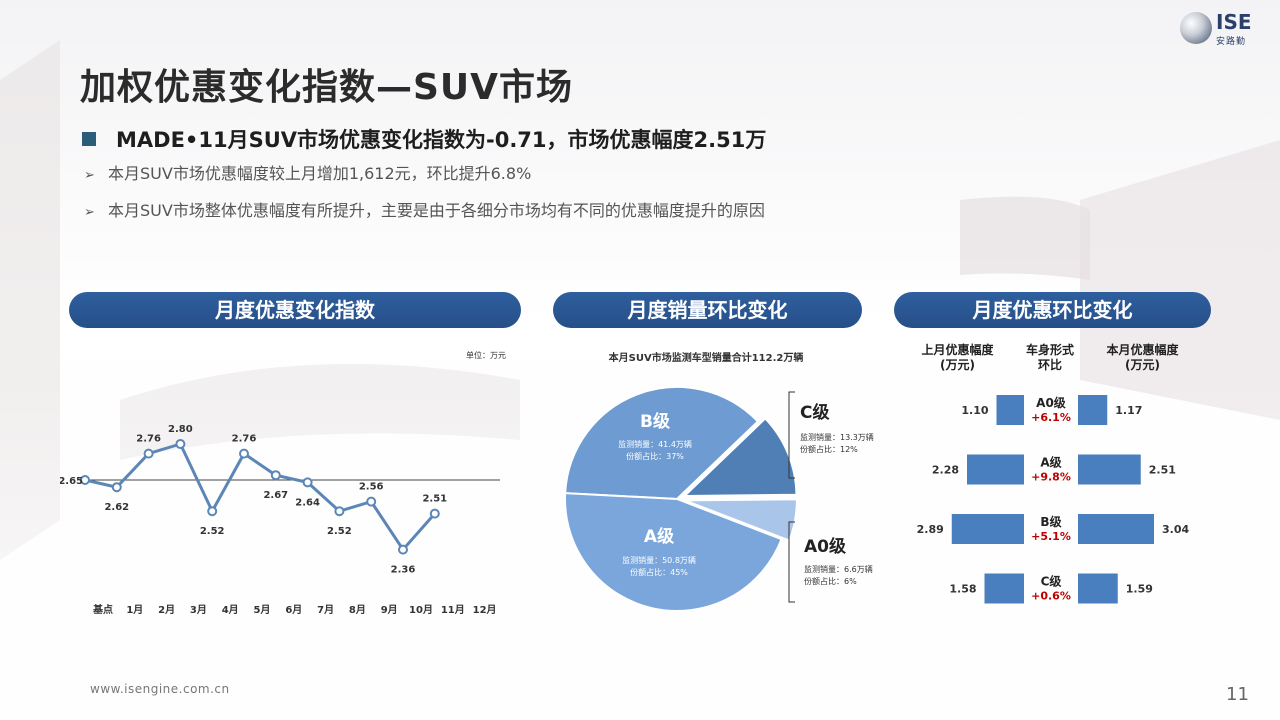 This screenshot has width=1280, height=720. I want to click on slice-volume-label: 监测销量：13.3万辆, so click(837, 437).